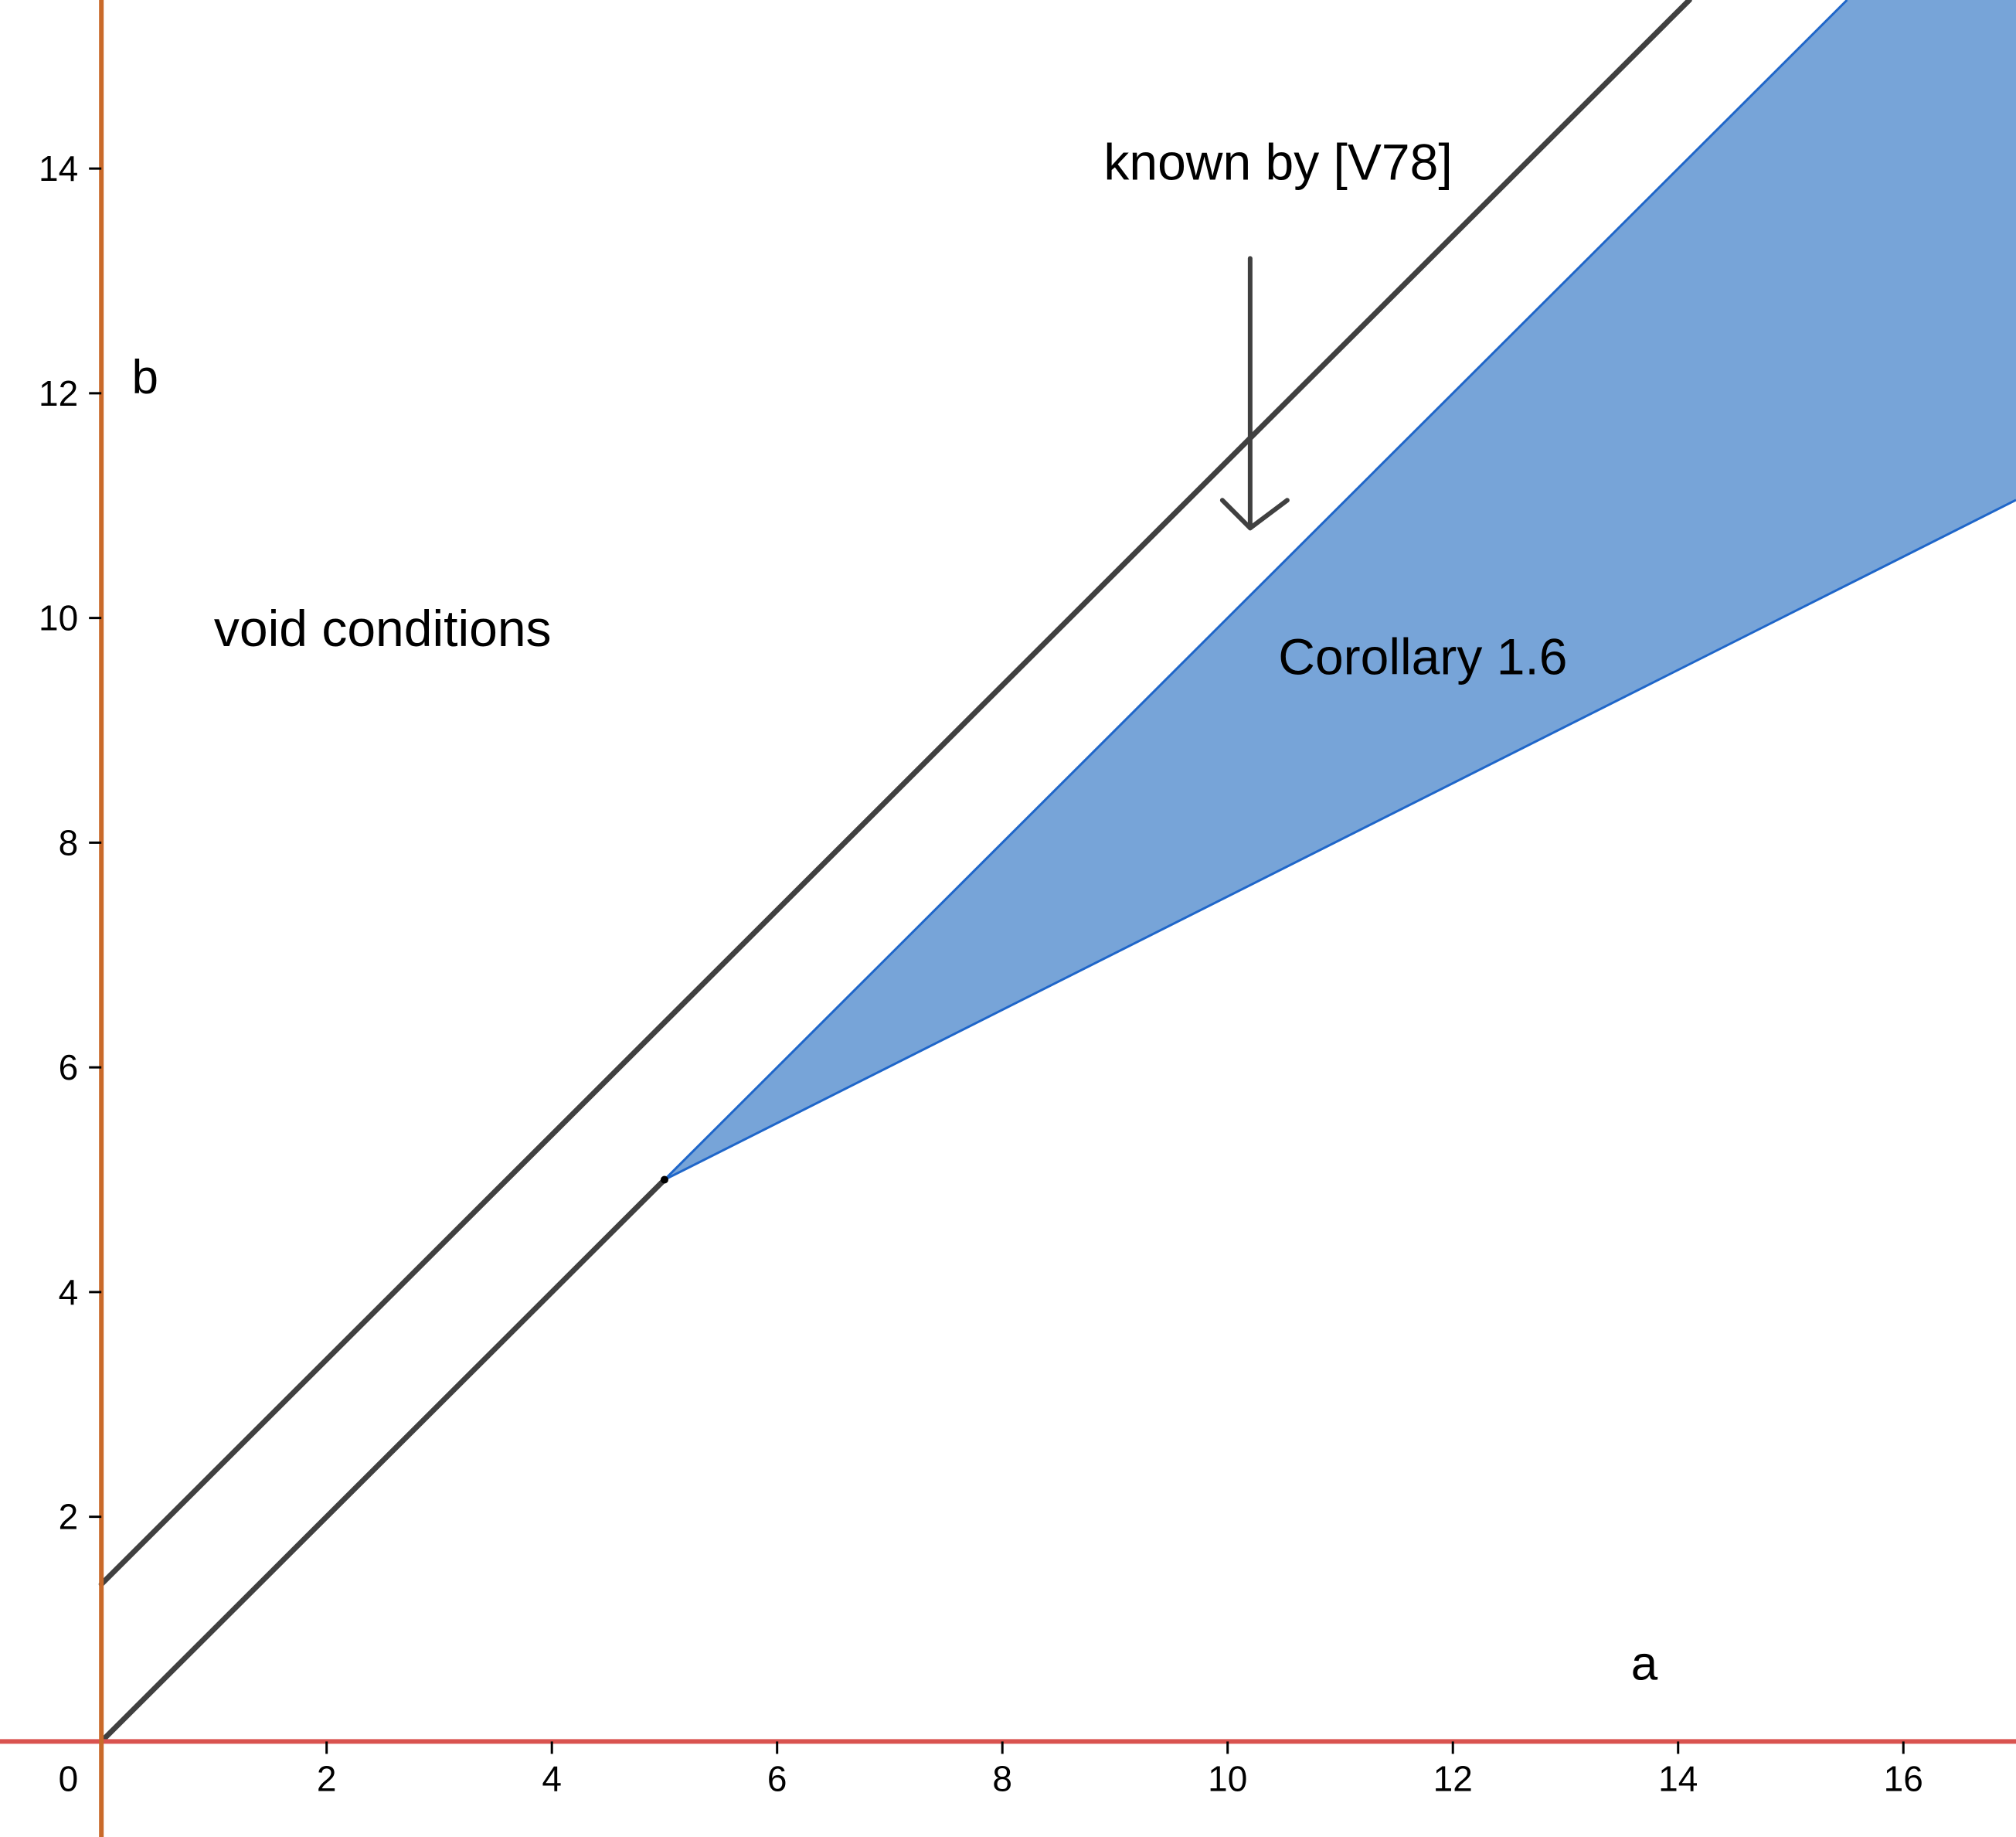 This screenshot has width=2016, height=1837. I want to click on x-axis-label: a, so click(1645, 1664).